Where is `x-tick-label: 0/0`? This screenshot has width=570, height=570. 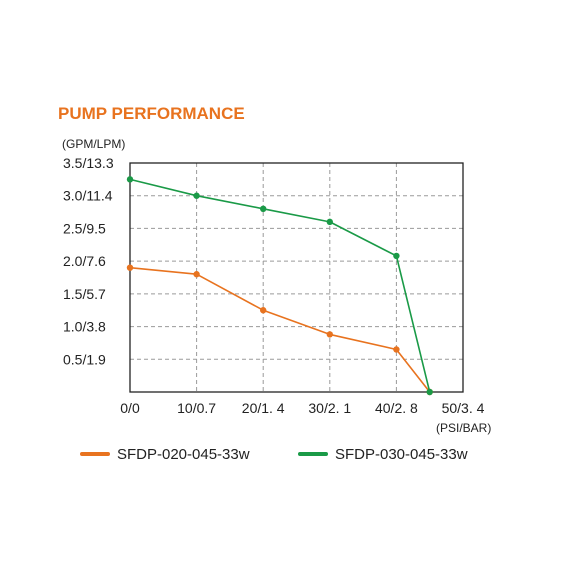 x-tick-label: 0/0 is located at coordinates (130, 408).